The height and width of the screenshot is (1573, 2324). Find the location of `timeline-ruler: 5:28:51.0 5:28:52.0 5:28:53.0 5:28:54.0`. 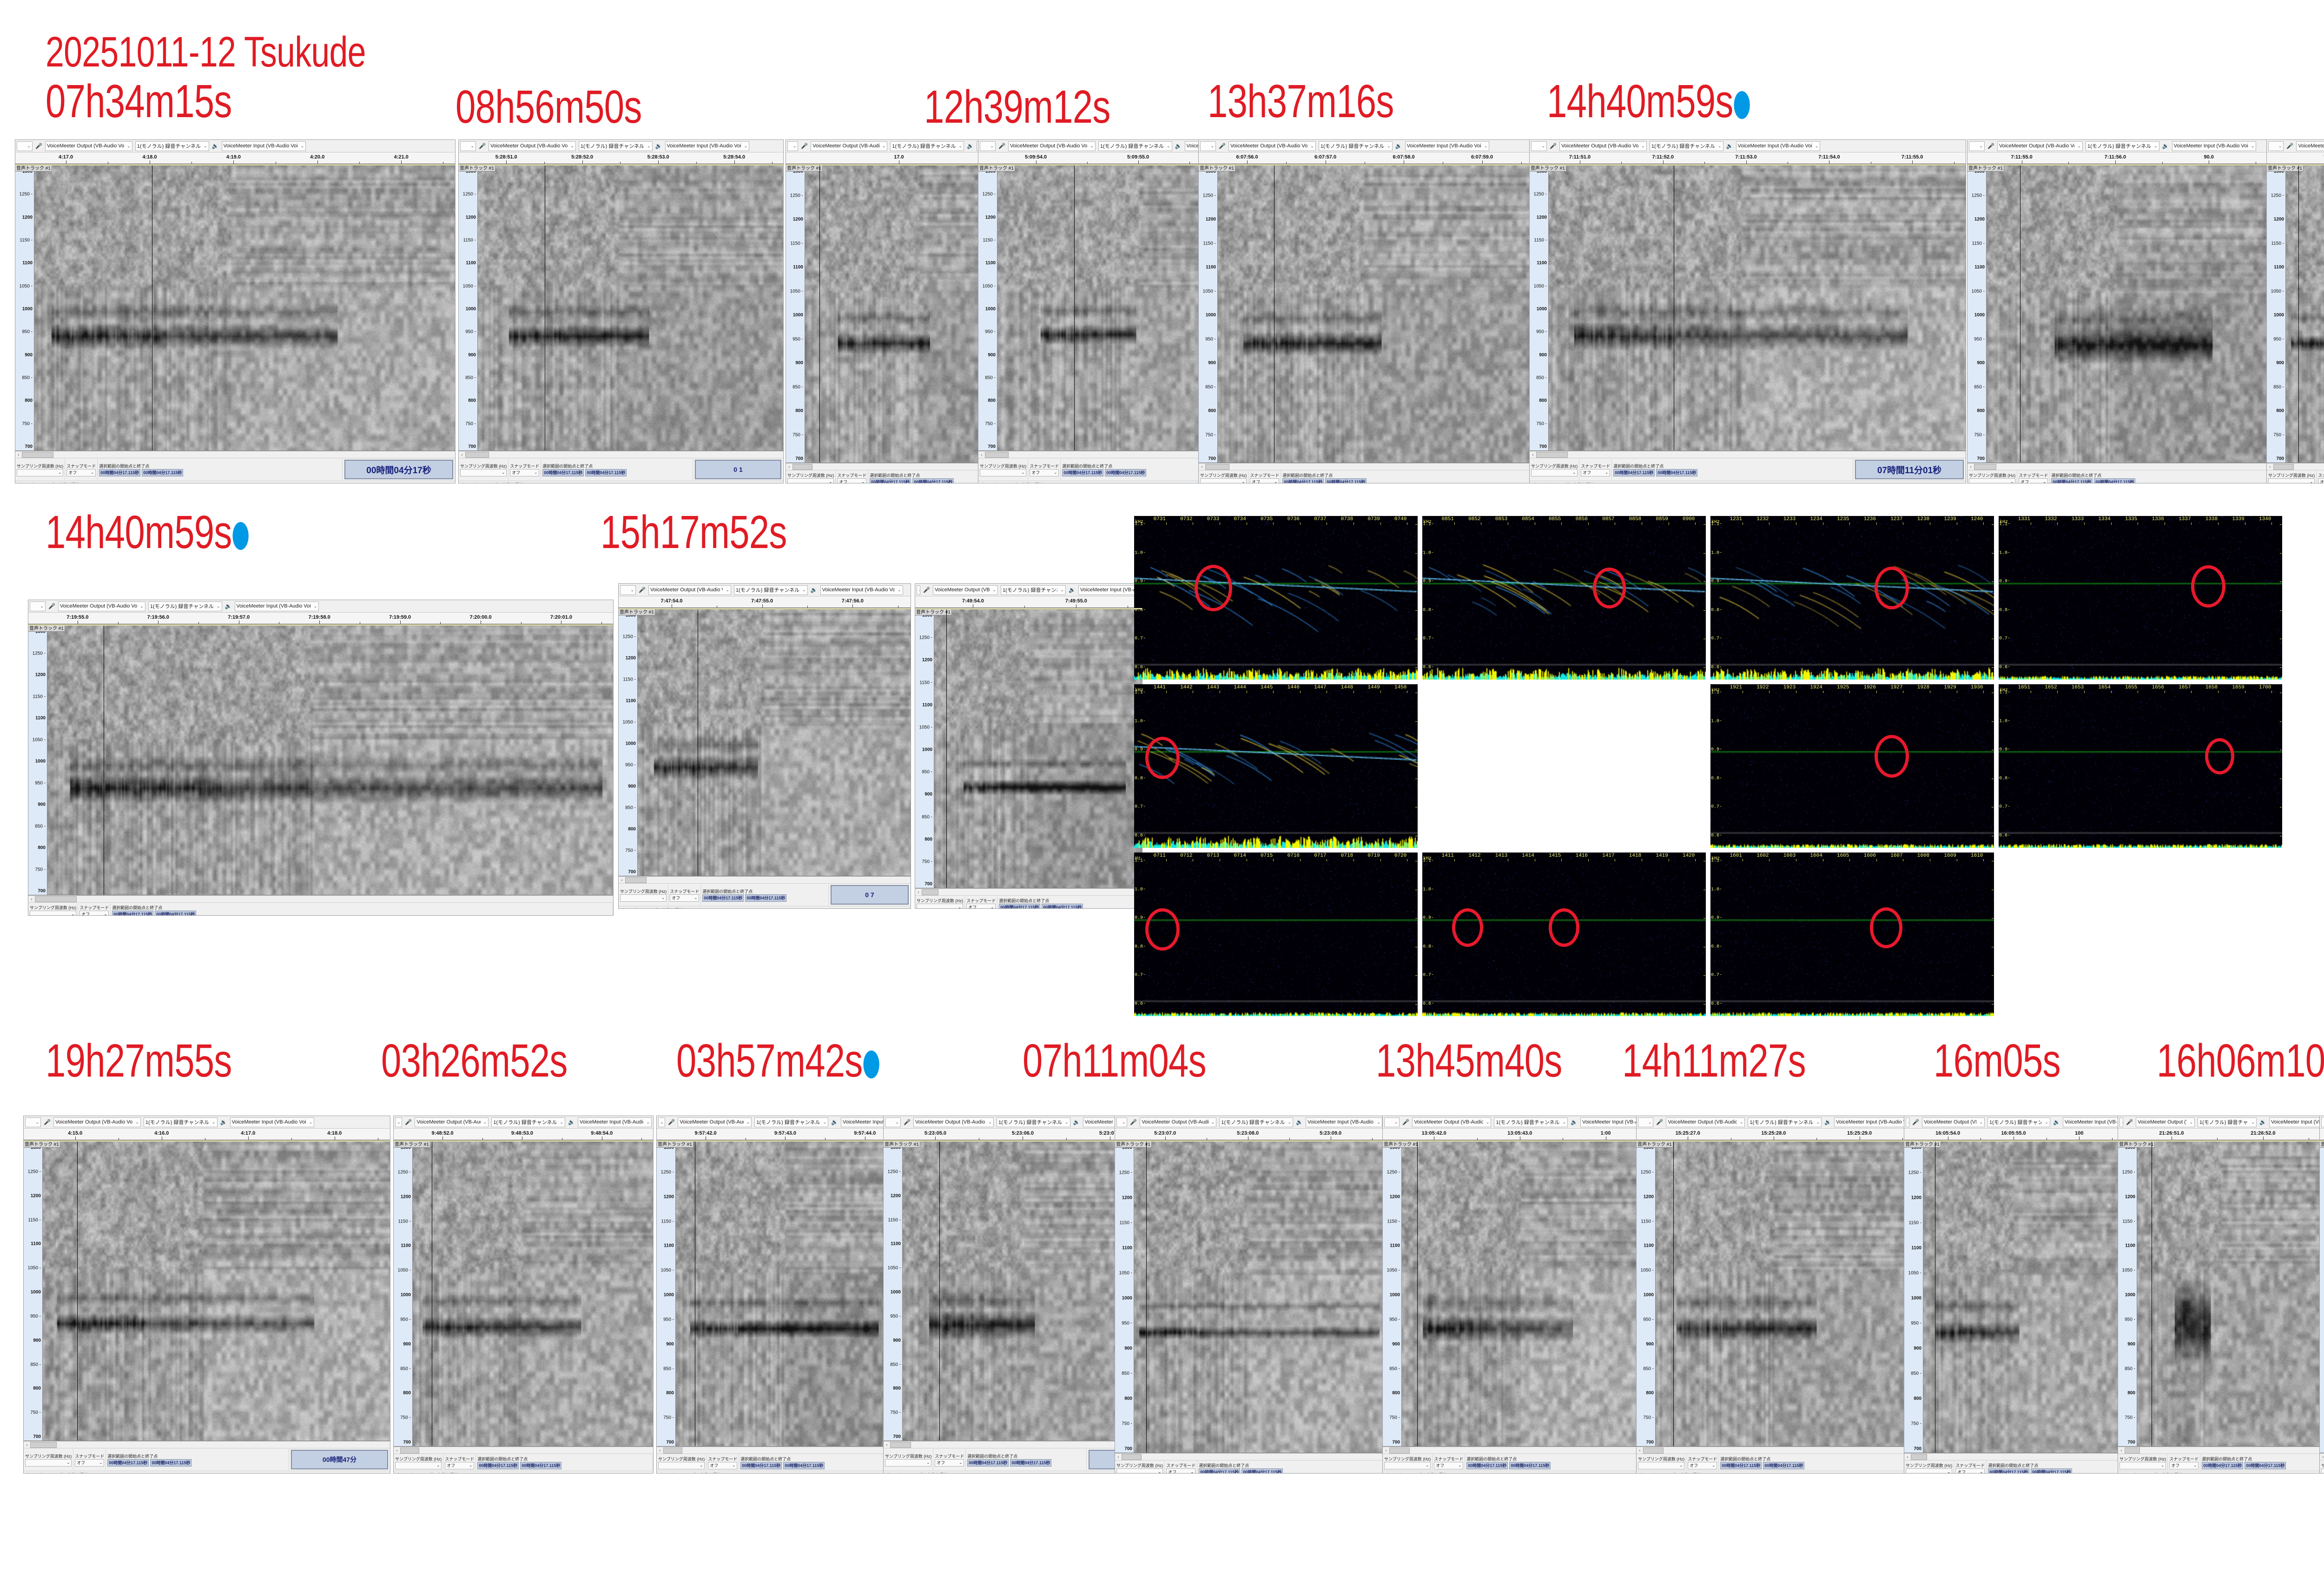

timeline-ruler: 5:28:51.0 5:28:52.0 5:28:53.0 5:28:54.0 is located at coordinates (621, 158).